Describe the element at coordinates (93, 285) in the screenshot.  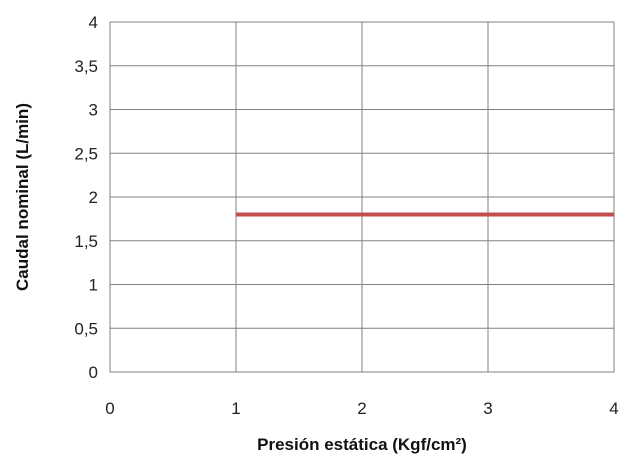
I see `y-tick-label: 1` at that location.